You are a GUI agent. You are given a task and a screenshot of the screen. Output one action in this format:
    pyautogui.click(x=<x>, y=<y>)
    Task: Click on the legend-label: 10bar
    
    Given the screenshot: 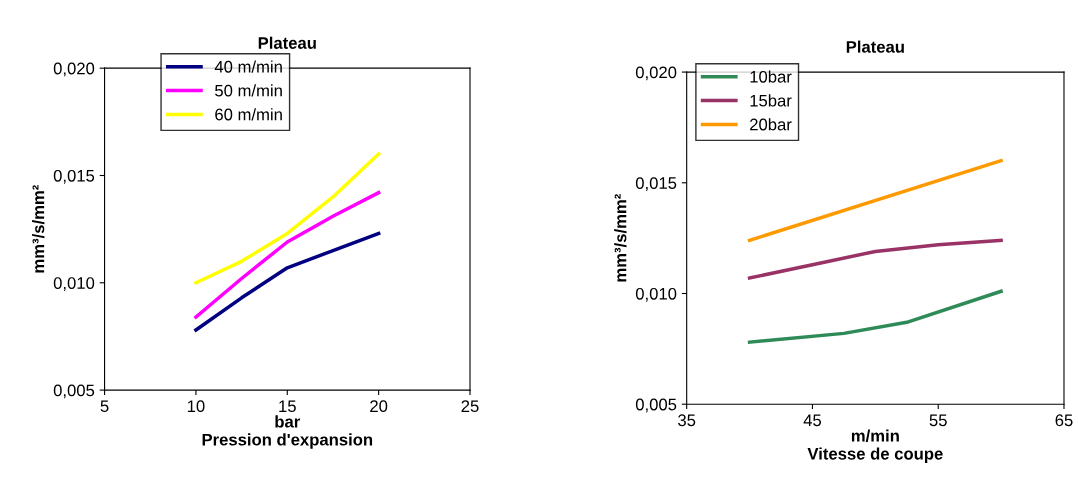 What is the action you would take?
    pyautogui.click(x=771, y=76)
    